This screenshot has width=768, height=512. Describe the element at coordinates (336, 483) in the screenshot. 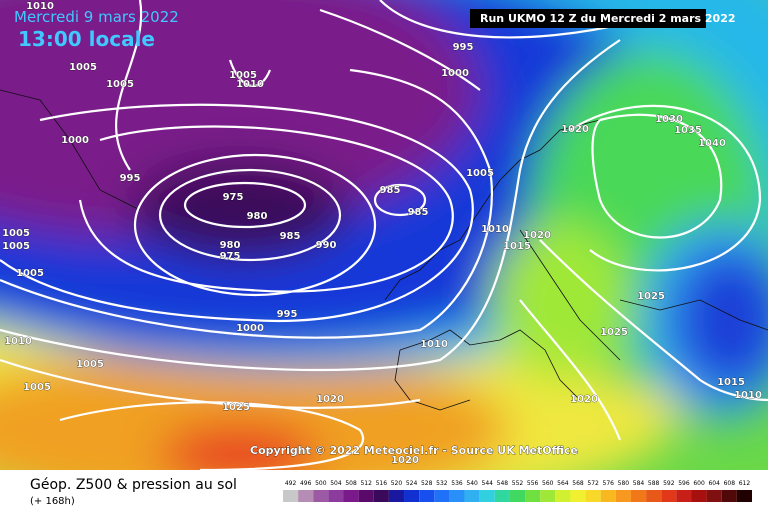

I see `colorbar-label: 504` at that location.